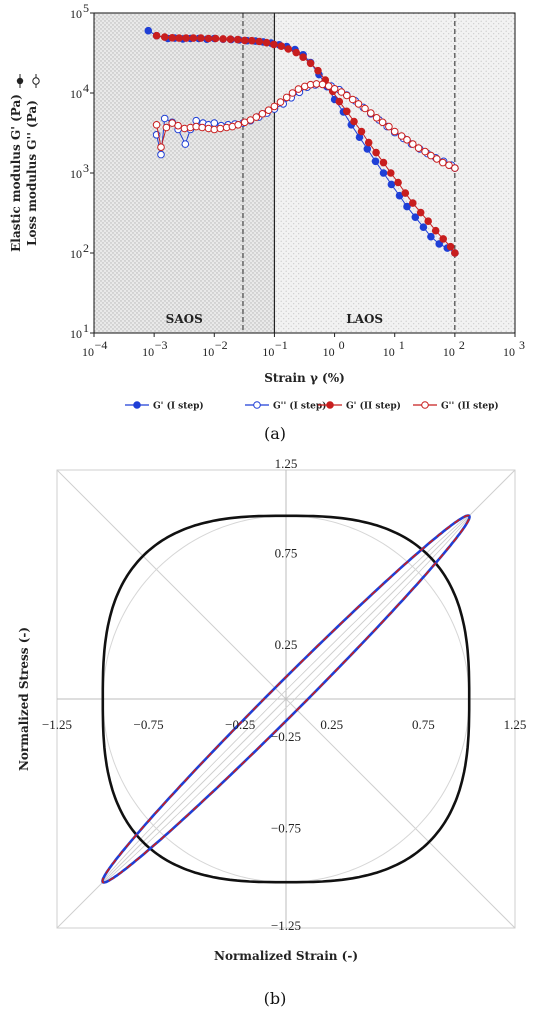  I want to click on x-axis-label: Strain γ (%), so click(304, 378).